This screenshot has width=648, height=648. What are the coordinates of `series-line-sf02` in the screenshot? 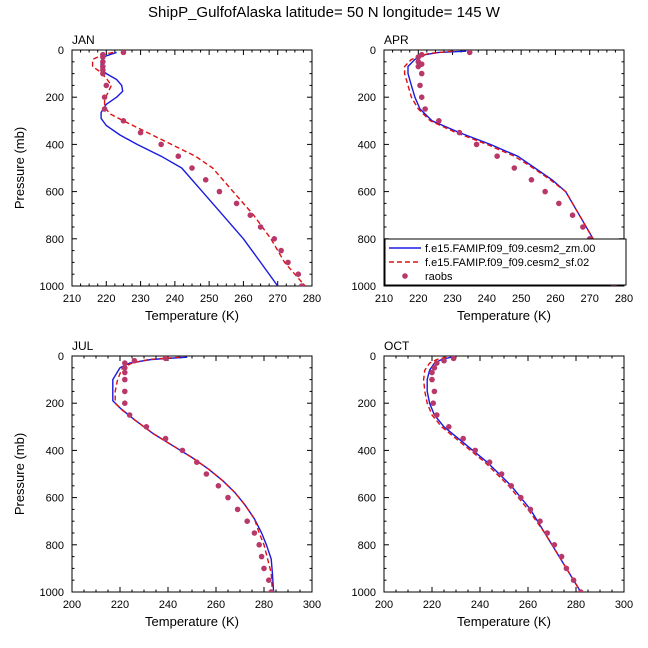 It's located at (502, 474).